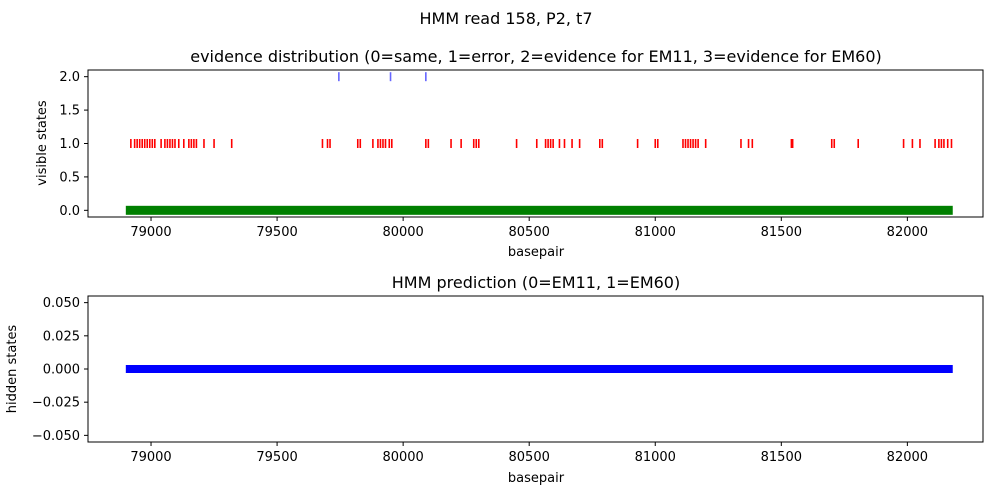 The width and height of the screenshot is (1000, 500). What do you see at coordinates (56, 403) in the screenshot?
I see `y-tick-label: −0.025` at bounding box center [56, 403].